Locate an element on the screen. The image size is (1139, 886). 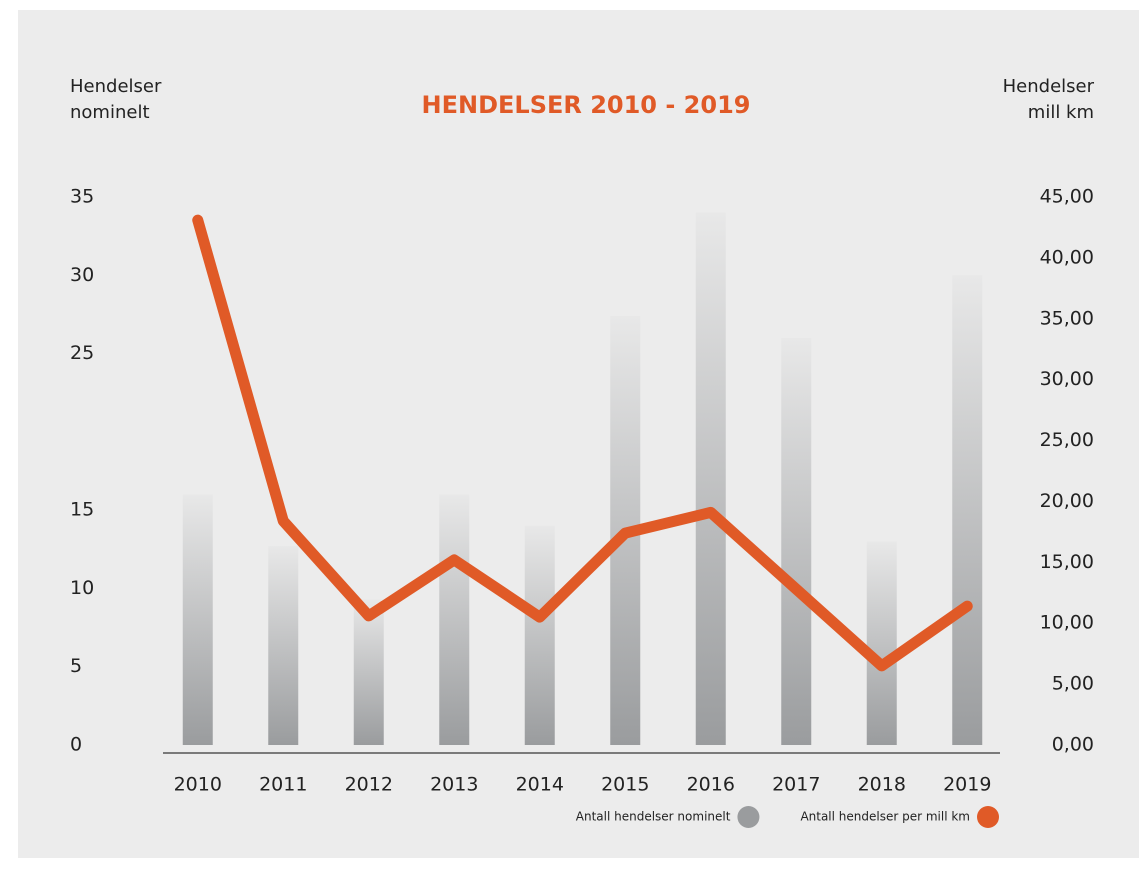
y2-tick-label: 10,00 is located at coordinates (1067, 623).